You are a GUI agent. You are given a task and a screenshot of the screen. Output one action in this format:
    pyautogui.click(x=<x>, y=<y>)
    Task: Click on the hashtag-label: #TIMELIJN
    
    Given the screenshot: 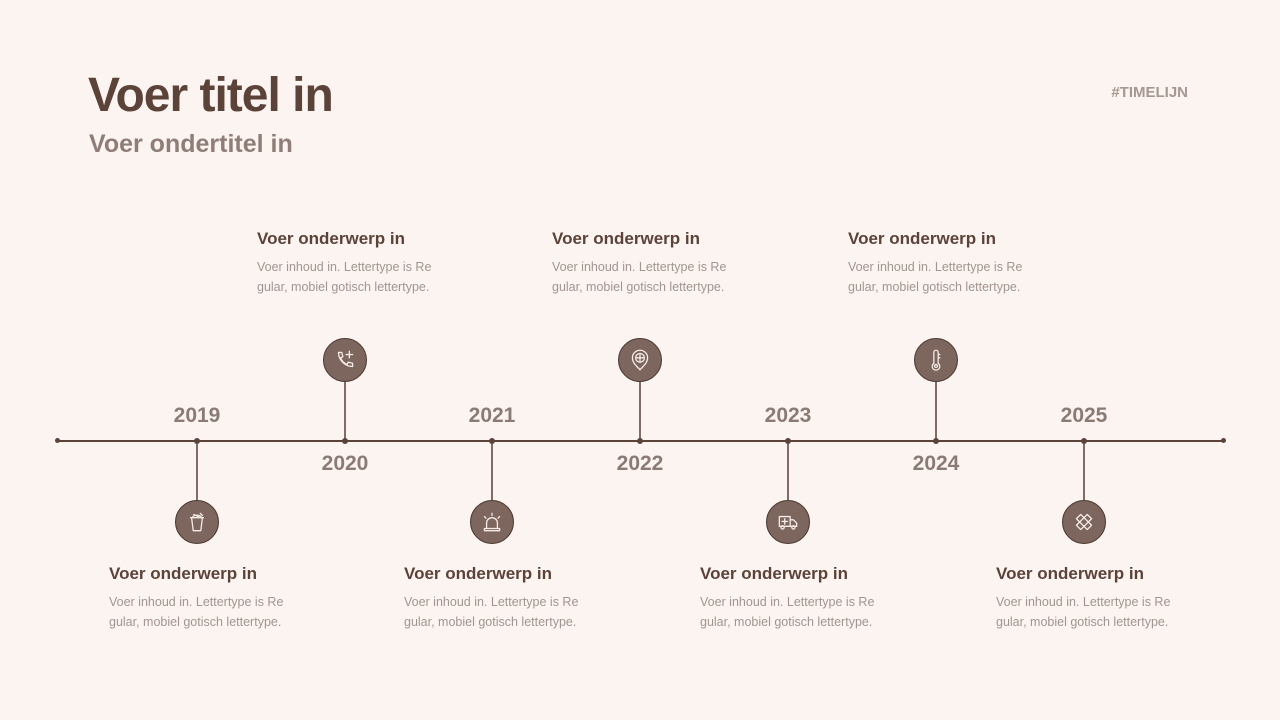 What is the action you would take?
    pyautogui.click(x=1149, y=92)
    